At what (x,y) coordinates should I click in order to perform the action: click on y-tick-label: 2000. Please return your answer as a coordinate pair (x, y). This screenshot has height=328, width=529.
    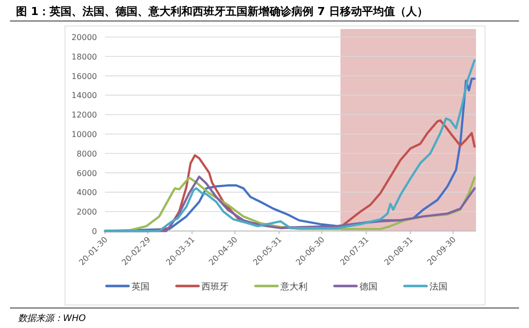
    Looking at the image, I should click on (86, 212).